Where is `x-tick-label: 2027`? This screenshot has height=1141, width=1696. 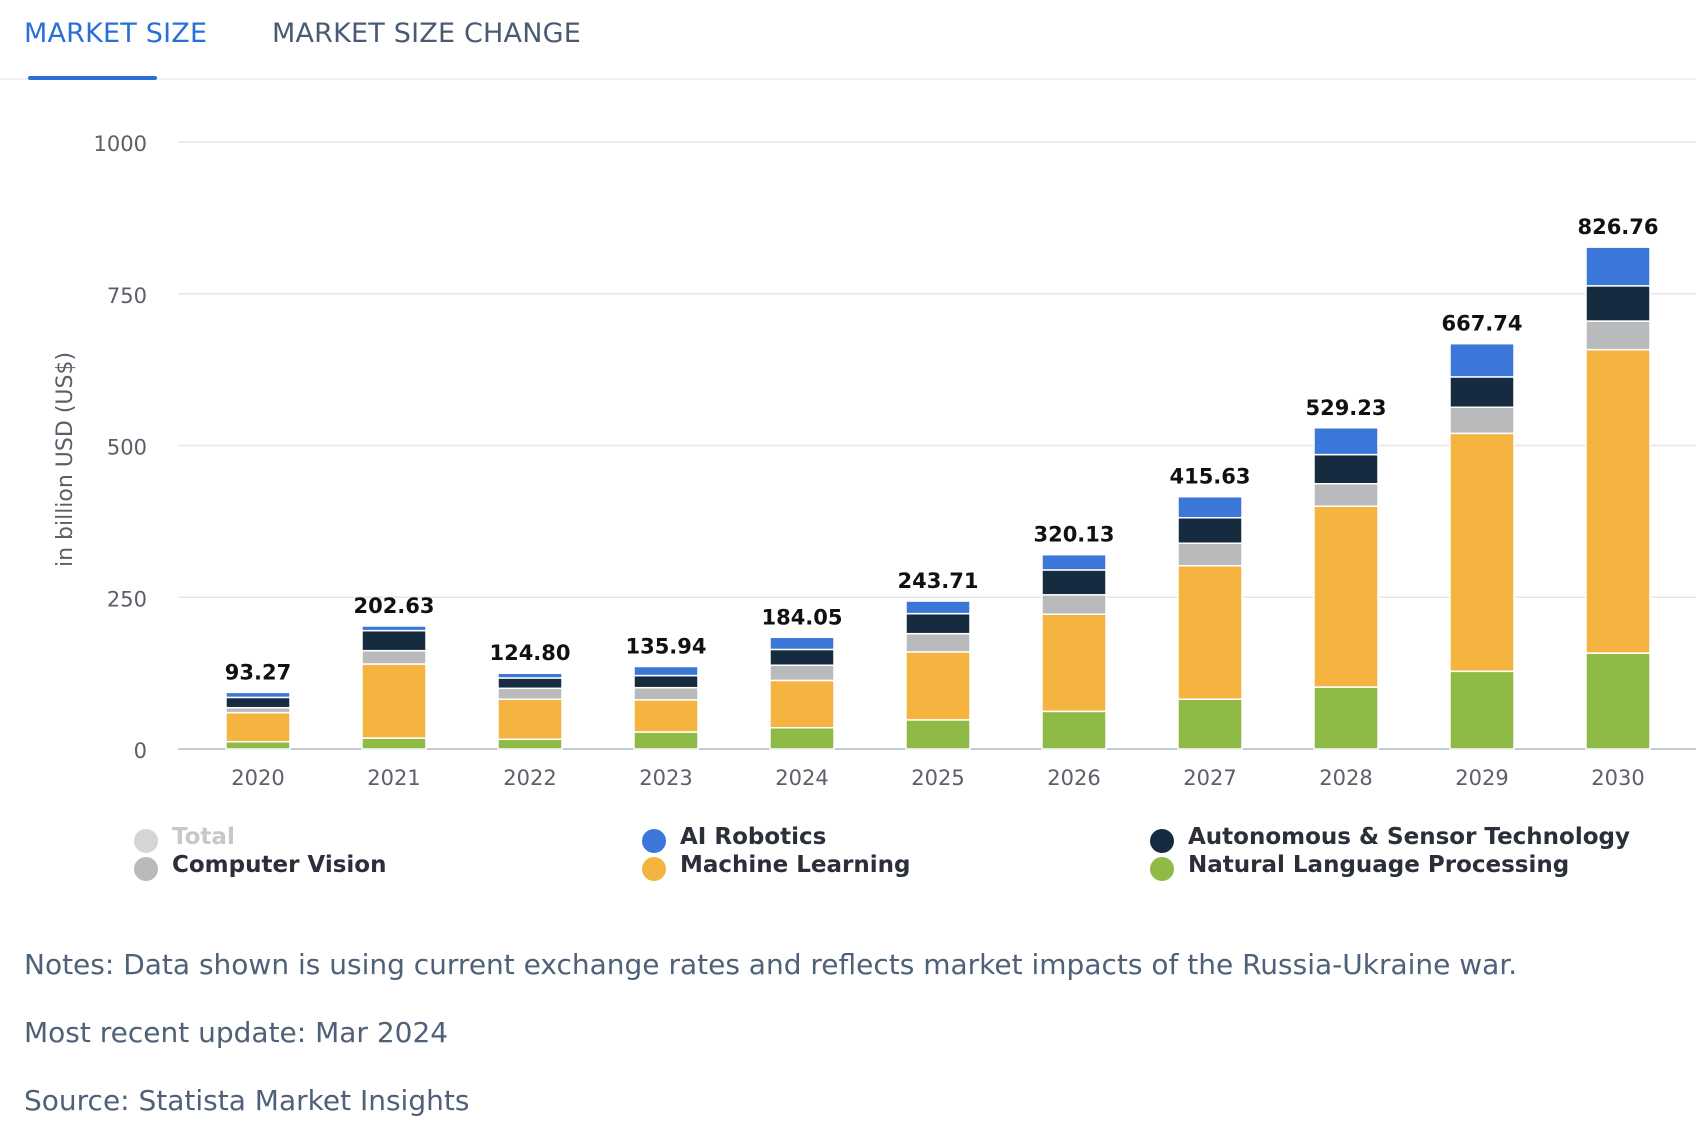 x-tick-label: 2027 is located at coordinates (1209, 778).